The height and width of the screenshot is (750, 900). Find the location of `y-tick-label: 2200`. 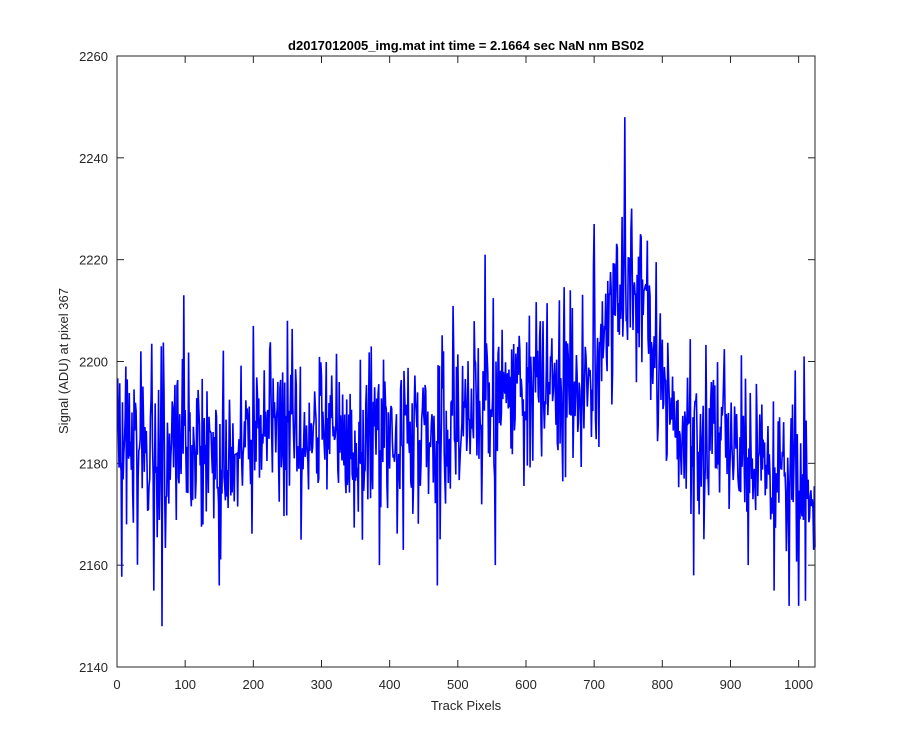

y-tick-label: 2200 is located at coordinates (93, 362).